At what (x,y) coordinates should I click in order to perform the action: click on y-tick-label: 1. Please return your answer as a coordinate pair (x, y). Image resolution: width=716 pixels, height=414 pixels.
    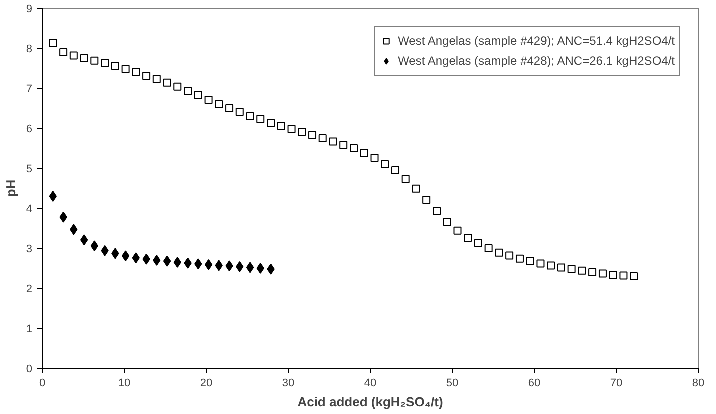
    Looking at the image, I should click on (29, 330).